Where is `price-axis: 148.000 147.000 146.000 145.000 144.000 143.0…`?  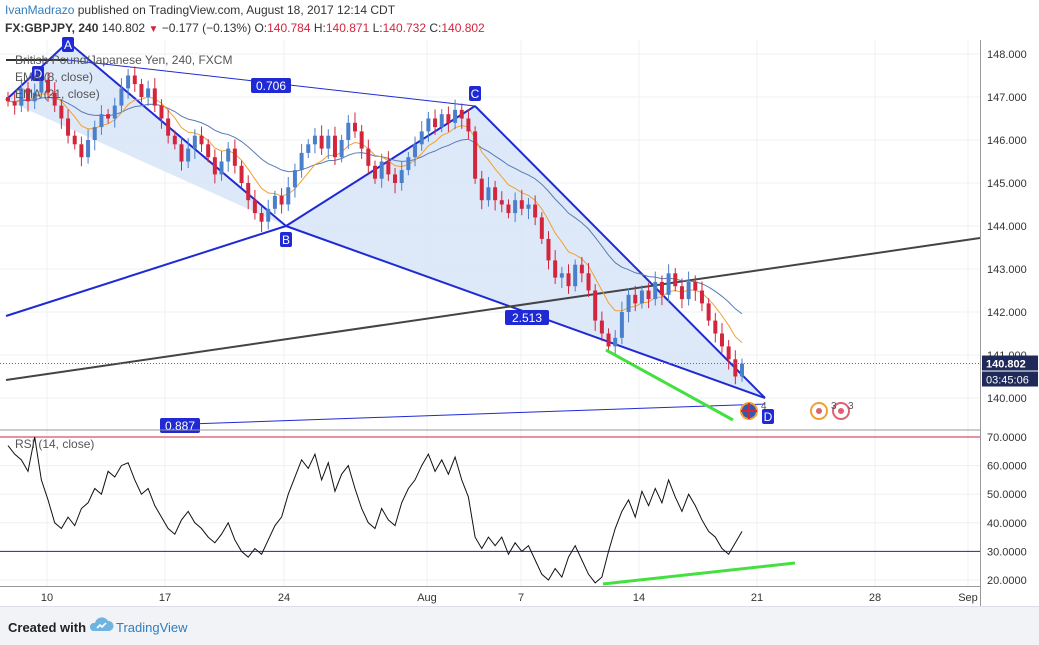 price-axis: 148.000 147.000 146.000 145.000 144.000 143.0… is located at coordinates (1009, 323).